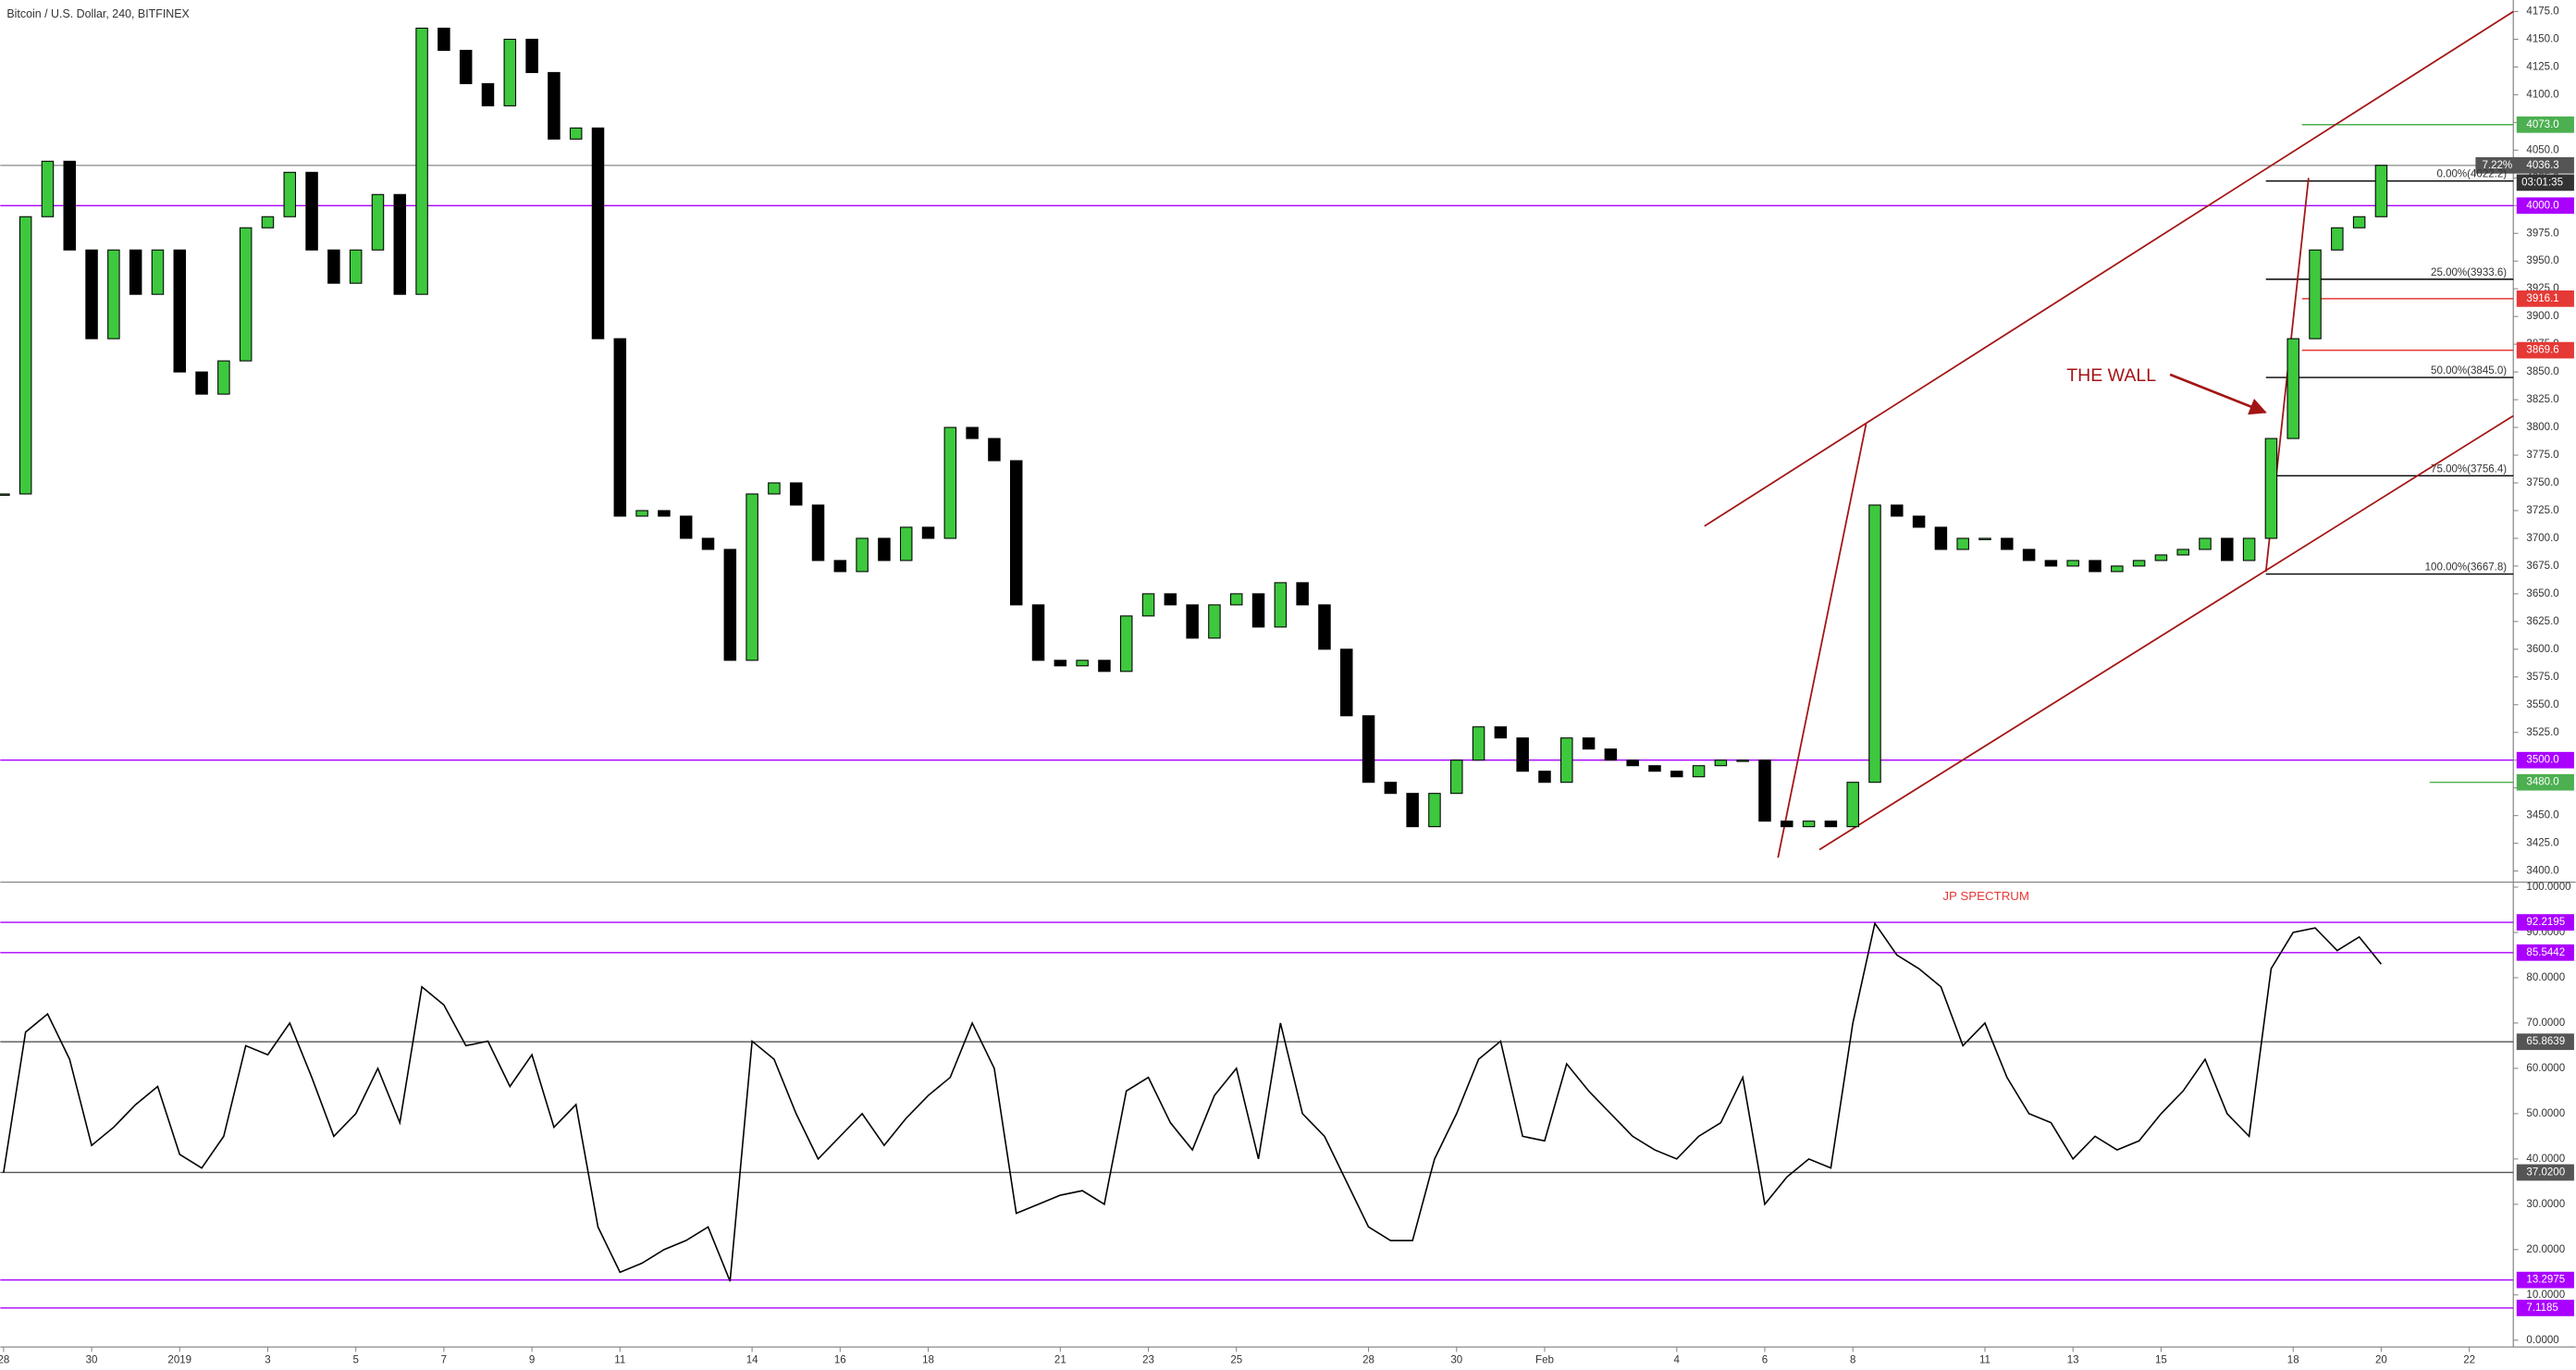 This screenshot has height=1370, width=2576. I want to click on y-tick-label: 4100.0, so click(2542, 95).